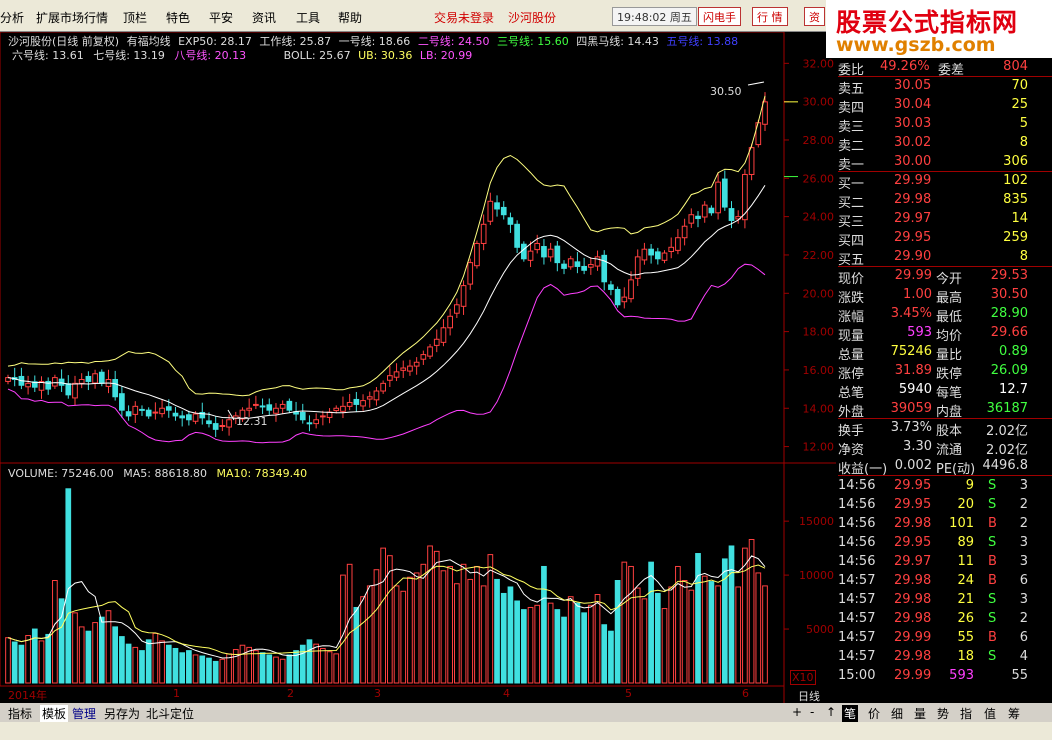 The height and width of the screenshot is (740, 1052). I want to click on tab-indicator: 指标, so click(20, 714).